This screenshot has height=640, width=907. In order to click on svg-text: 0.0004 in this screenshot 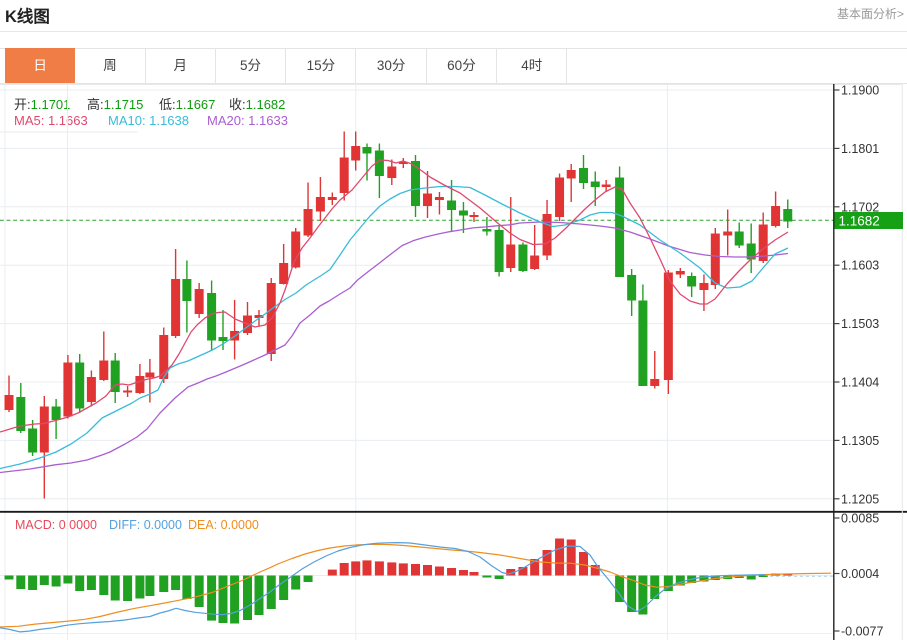, I will do `click(860, 574)`.